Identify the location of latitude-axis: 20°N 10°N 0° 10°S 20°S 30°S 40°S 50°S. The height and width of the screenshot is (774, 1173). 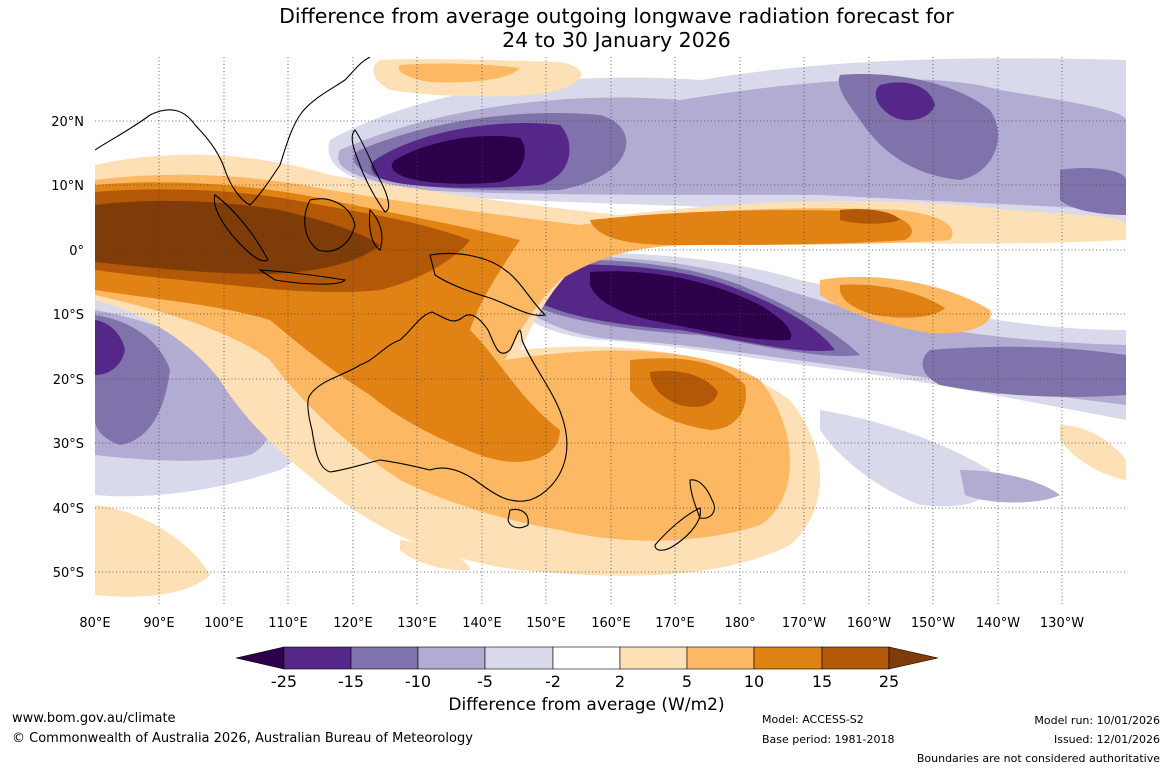
(67, 348).